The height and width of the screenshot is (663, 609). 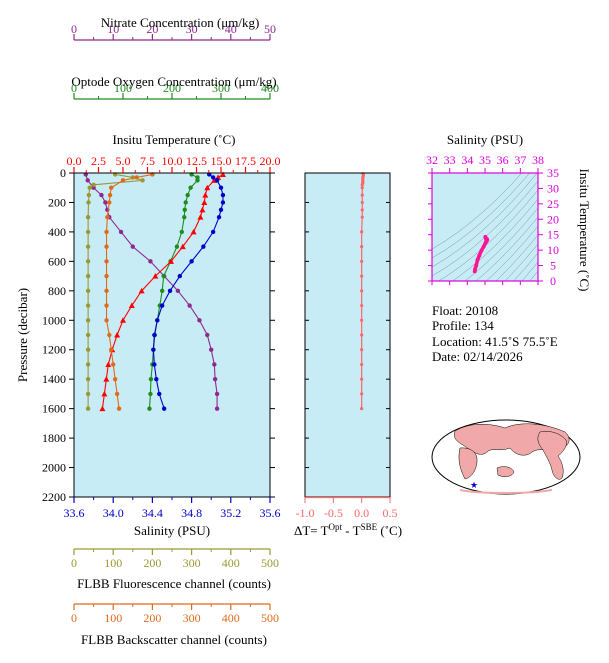 What do you see at coordinates (221, 161) in the screenshot?
I see `temperature-tick-label: 15.0` at bounding box center [221, 161].